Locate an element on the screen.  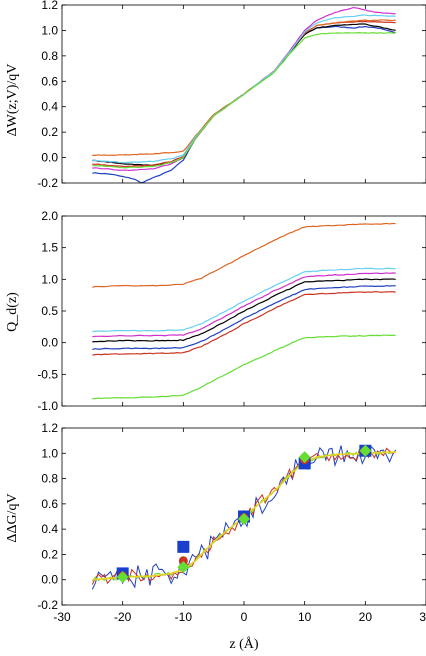
panel2-ylabel: Q_d(z) is located at coordinates (12, 312).